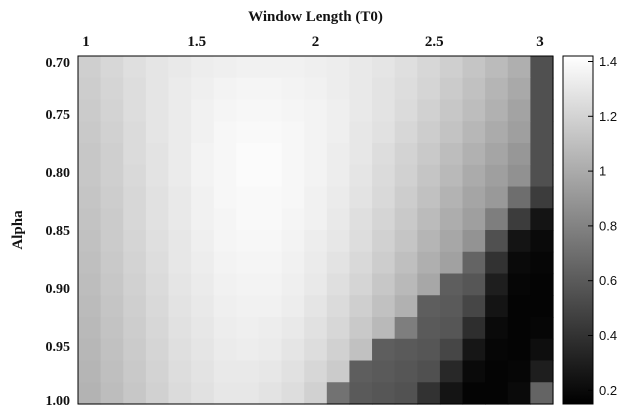 This screenshot has width=621, height=409. I want to click on x-tick-label: 1, so click(86, 42).